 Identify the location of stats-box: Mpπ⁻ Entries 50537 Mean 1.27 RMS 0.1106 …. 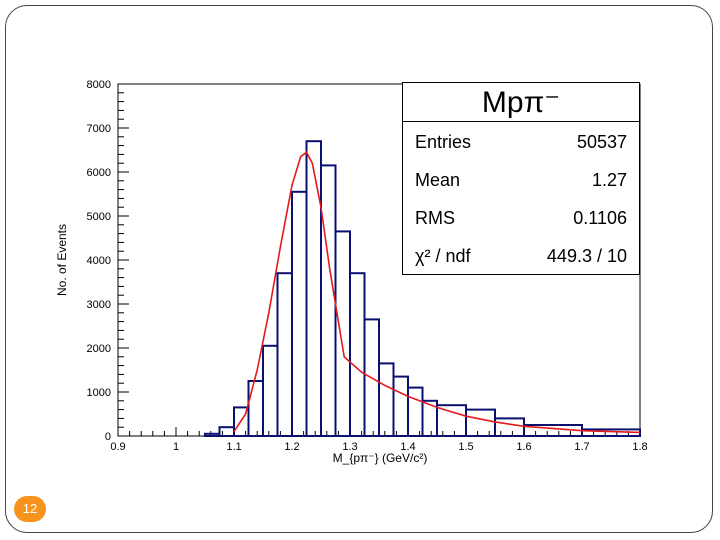
(521, 178).